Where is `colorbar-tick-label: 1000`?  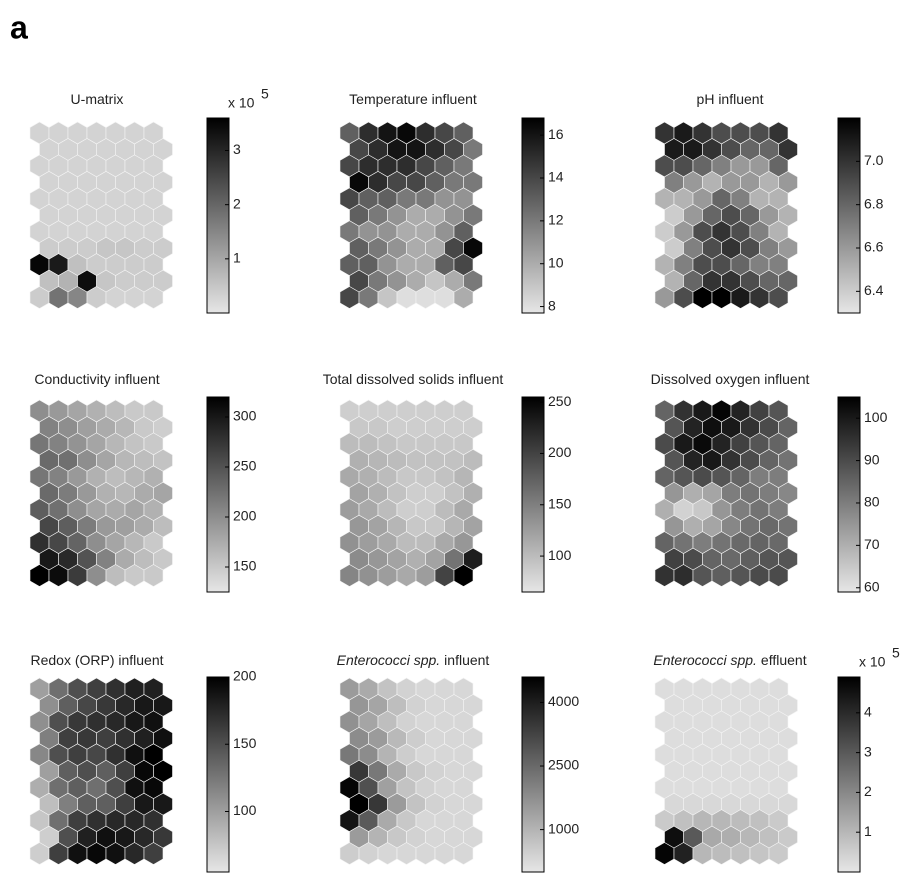
colorbar-tick-label: 1000 is located at coordinates (563, 828).